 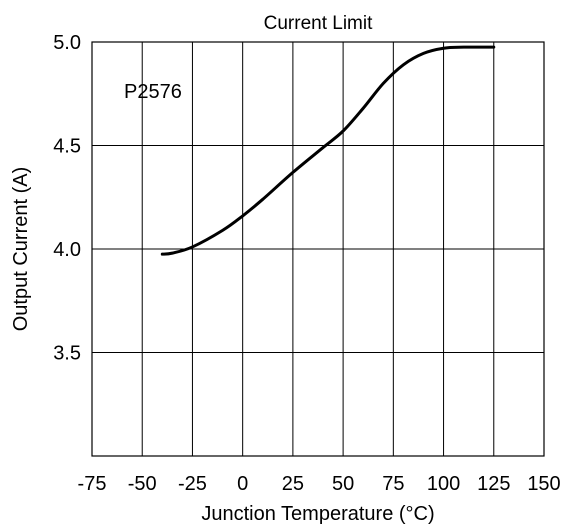 What do you see at coordinates (153, 92) in the screenshot?
I see `annotation-label: P2576` at bounding box center [153, 92].